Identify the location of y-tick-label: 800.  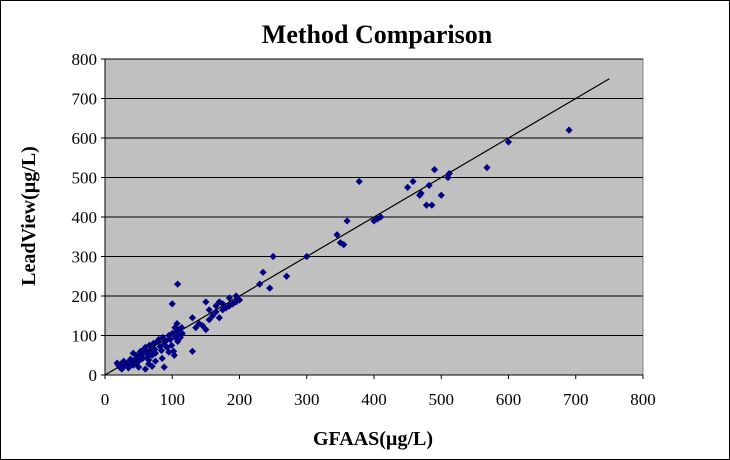
(85, 59).